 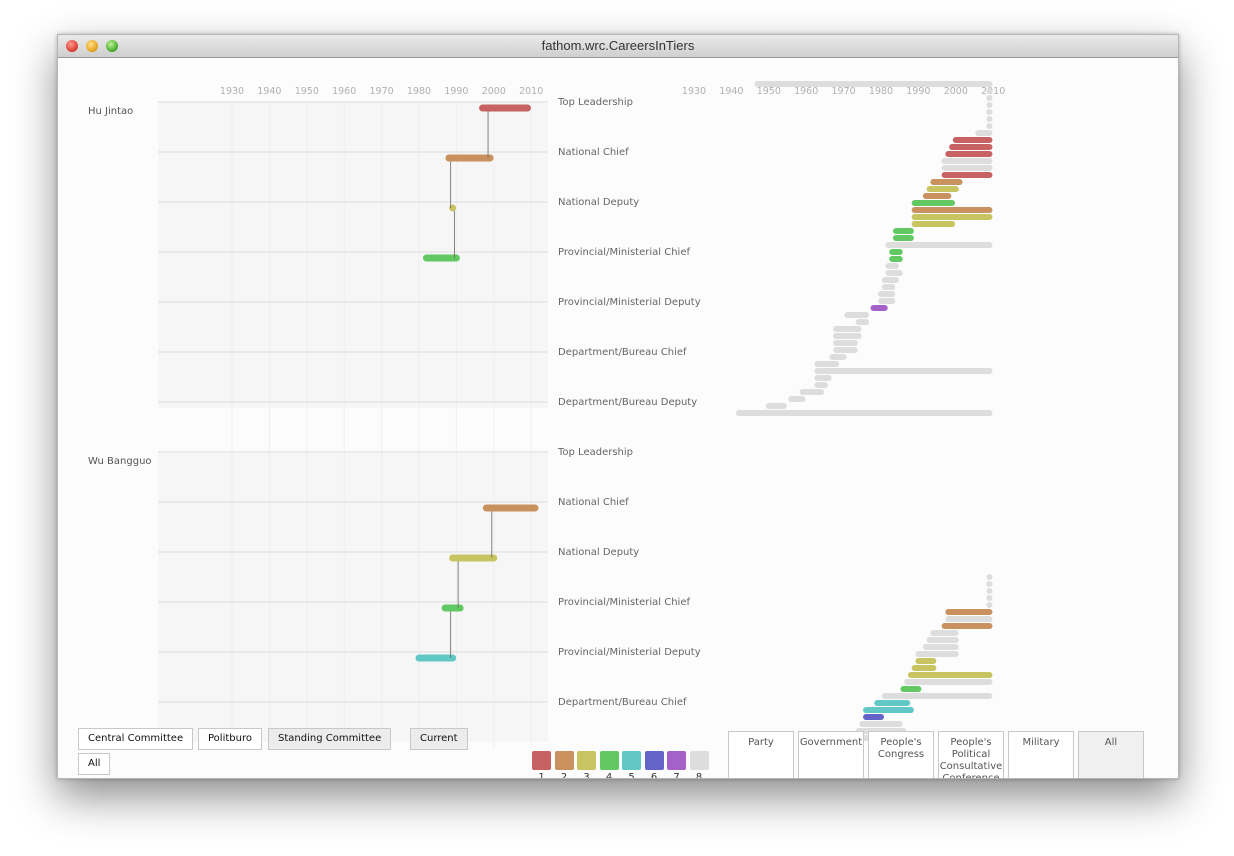 What do you see at coordinates (330, 739) in the screenshot?
I see `standing-committee-button: Standing Committee` at bounding box center [330, 739].